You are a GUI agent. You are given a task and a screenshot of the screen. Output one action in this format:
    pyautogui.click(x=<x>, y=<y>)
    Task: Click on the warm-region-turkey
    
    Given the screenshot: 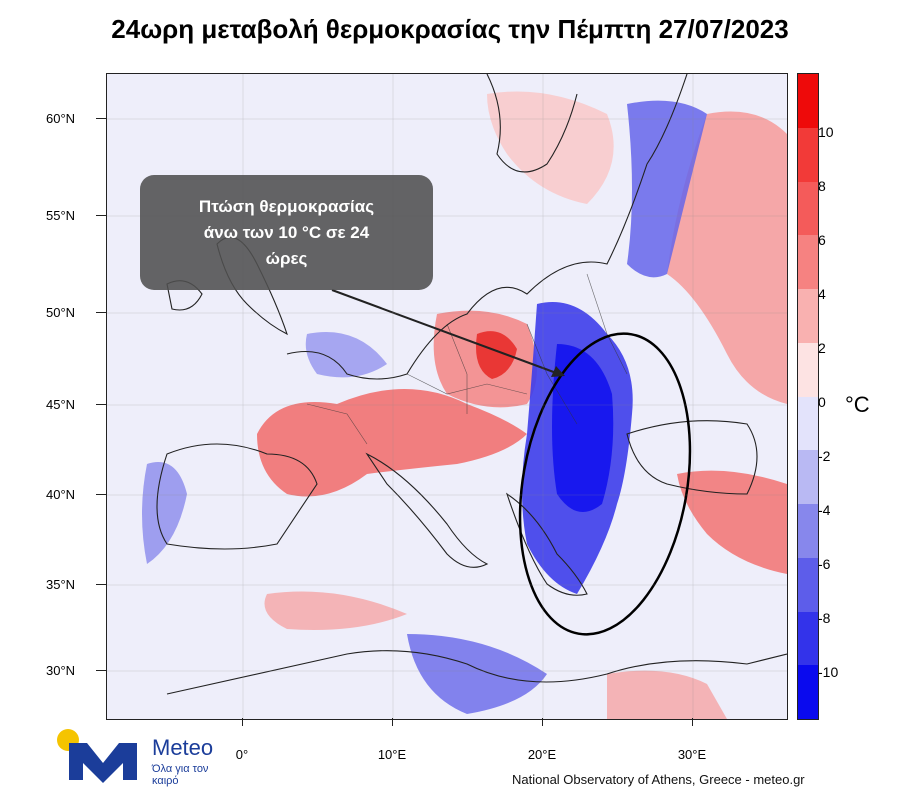 What is the action you would take?
    pyautogui.click(x=732, y=522)
    